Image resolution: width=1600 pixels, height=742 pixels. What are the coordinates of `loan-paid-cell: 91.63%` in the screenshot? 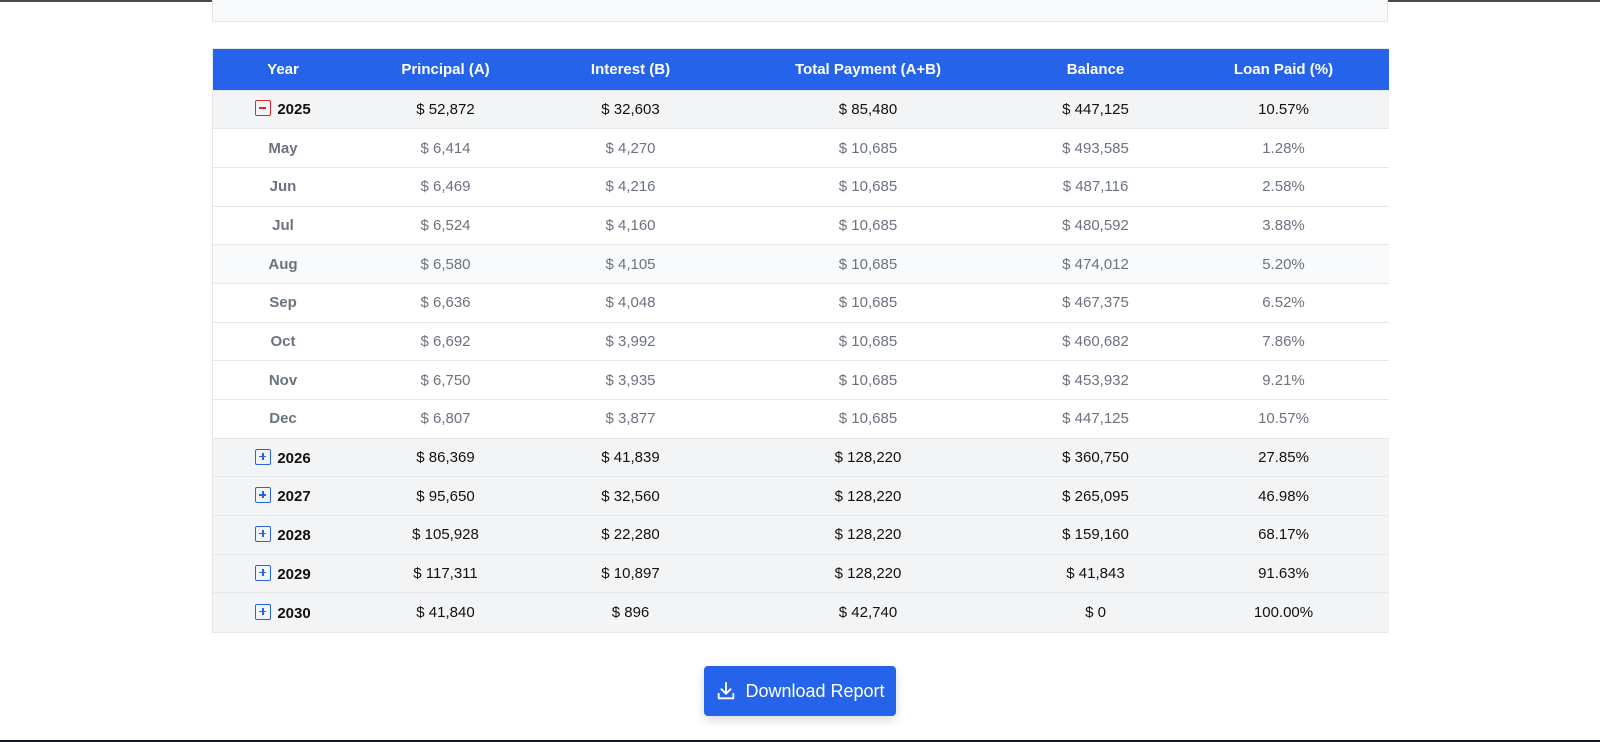 It's located at (1283, 573).